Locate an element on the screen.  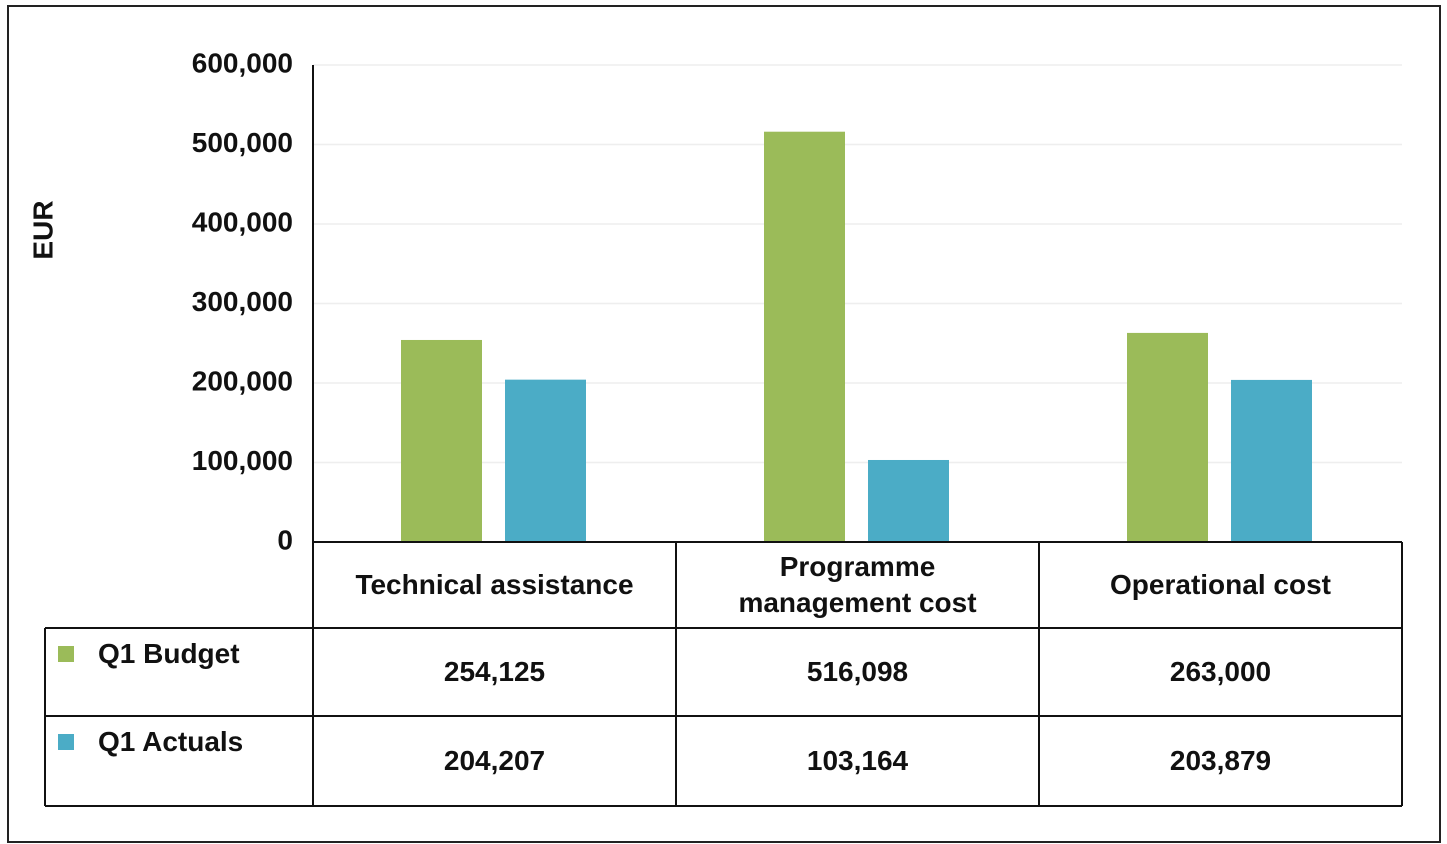
data-label: 516,098 is located at coordinates (857, 671).